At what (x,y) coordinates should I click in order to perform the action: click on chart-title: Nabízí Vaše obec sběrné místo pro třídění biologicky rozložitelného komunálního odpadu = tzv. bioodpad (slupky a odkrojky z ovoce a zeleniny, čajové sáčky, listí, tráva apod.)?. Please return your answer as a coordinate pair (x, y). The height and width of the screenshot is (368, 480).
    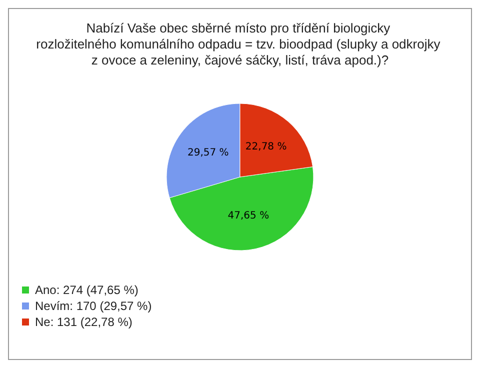
    Looking at the image, I should click on (240, 44).